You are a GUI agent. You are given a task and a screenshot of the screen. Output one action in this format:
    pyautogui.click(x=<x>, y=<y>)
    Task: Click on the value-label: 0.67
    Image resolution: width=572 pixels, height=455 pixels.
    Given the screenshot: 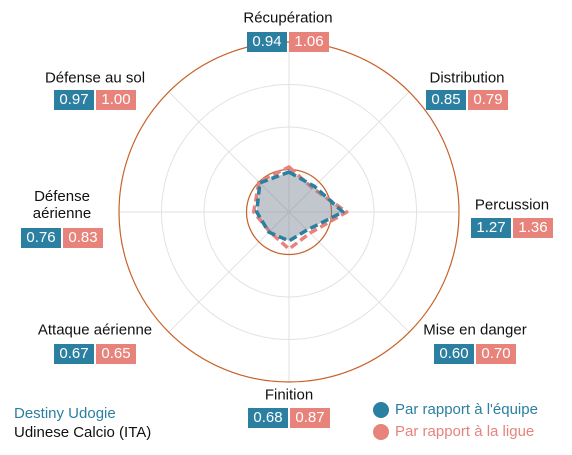 What is the action you would take?
    pyautogui.click(x=74, y=354)
    